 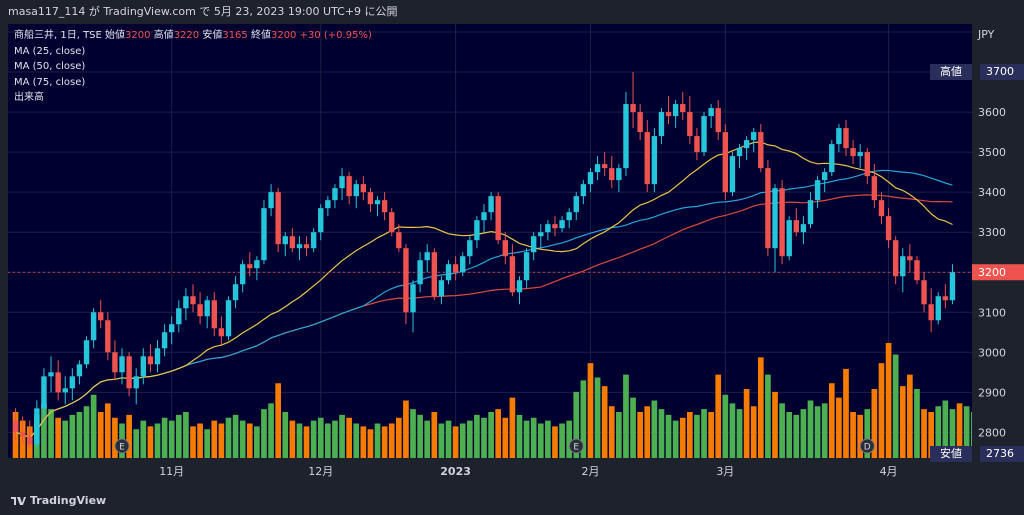 What do you see at coordinates (50, 51) in the screenshot?
I see `legend-ma25: MA (25, close)` at bounding box center [50, 51].